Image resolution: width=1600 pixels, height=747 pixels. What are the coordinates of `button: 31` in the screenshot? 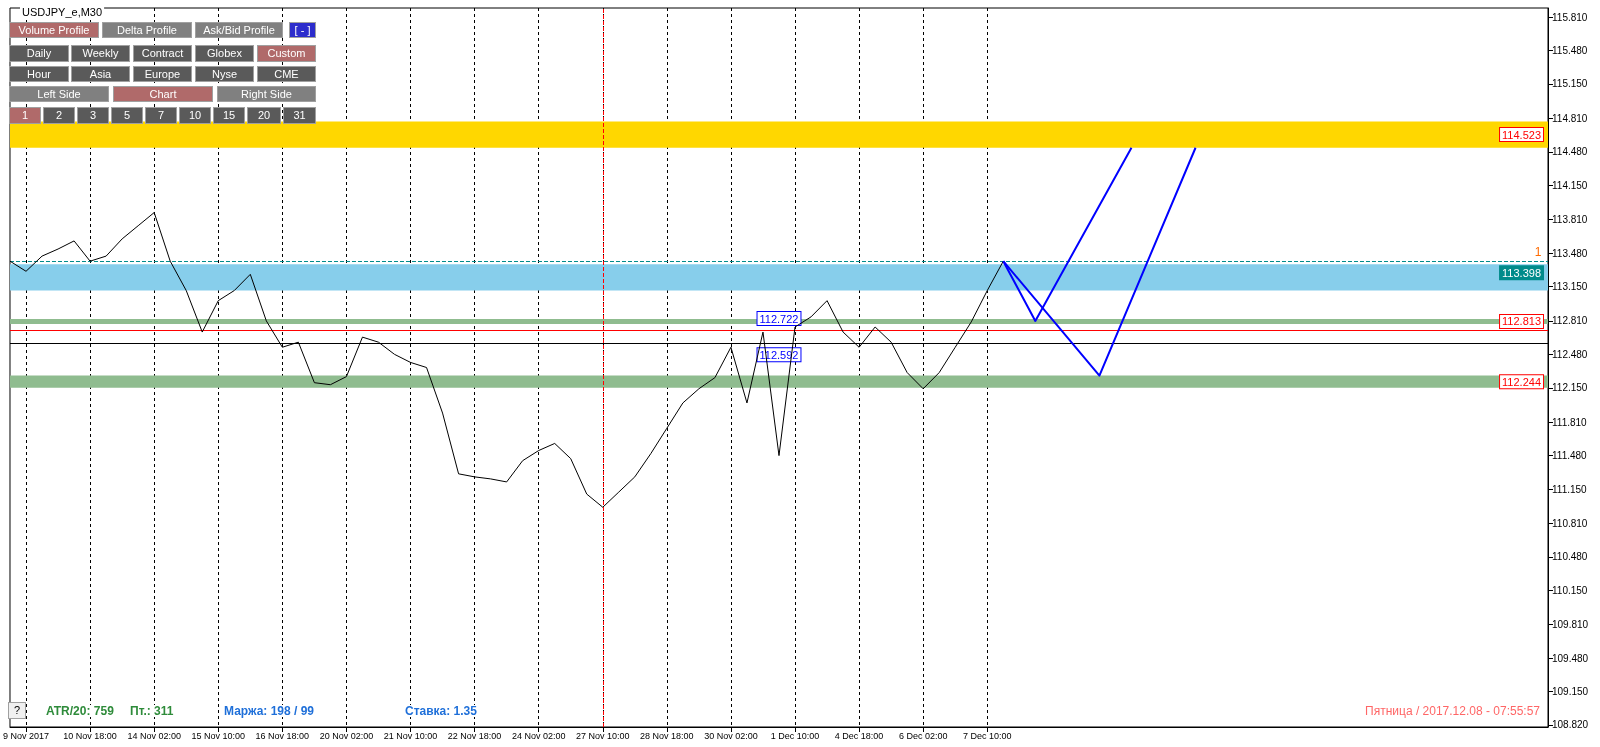 It's located at (299, 115).